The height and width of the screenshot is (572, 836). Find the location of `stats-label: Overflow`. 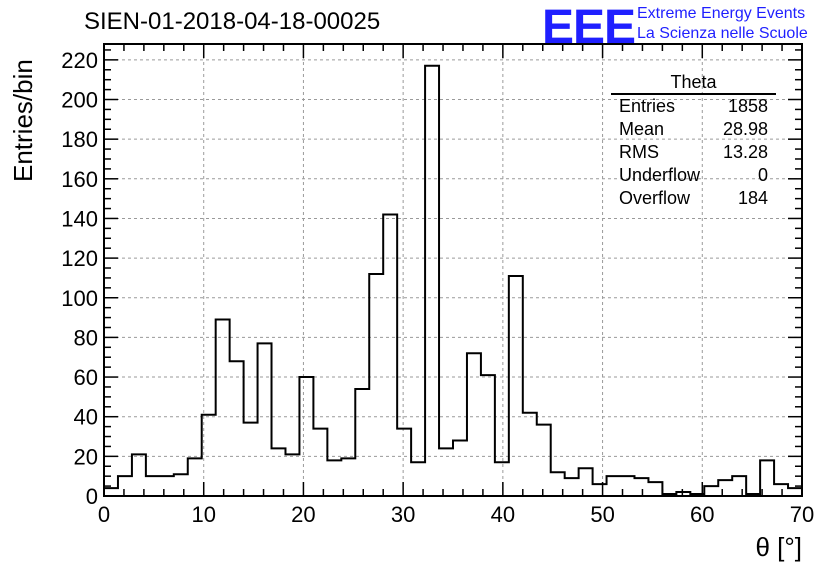

stats-label: Overflow is located at coordinates (655, 198).